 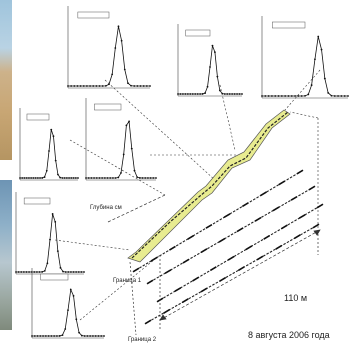 I want to click on width-label: 110 м, so click(x=296, y=298).